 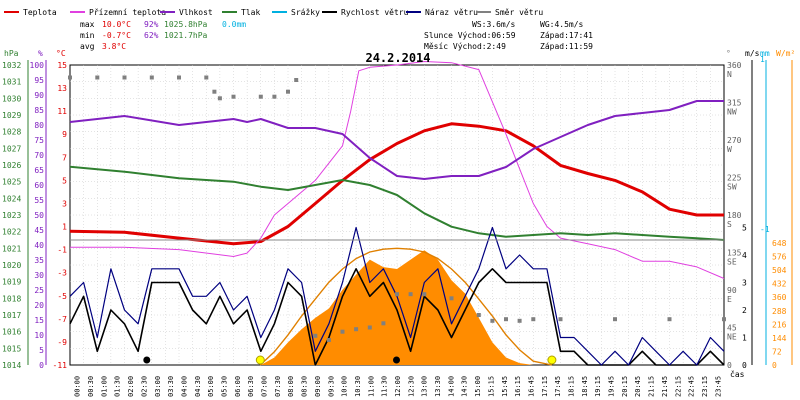 What do you see at coordinates (41, 365) in the screenshot?
I see `tick-label-humidity: 0` at bounding box center [41, 365].